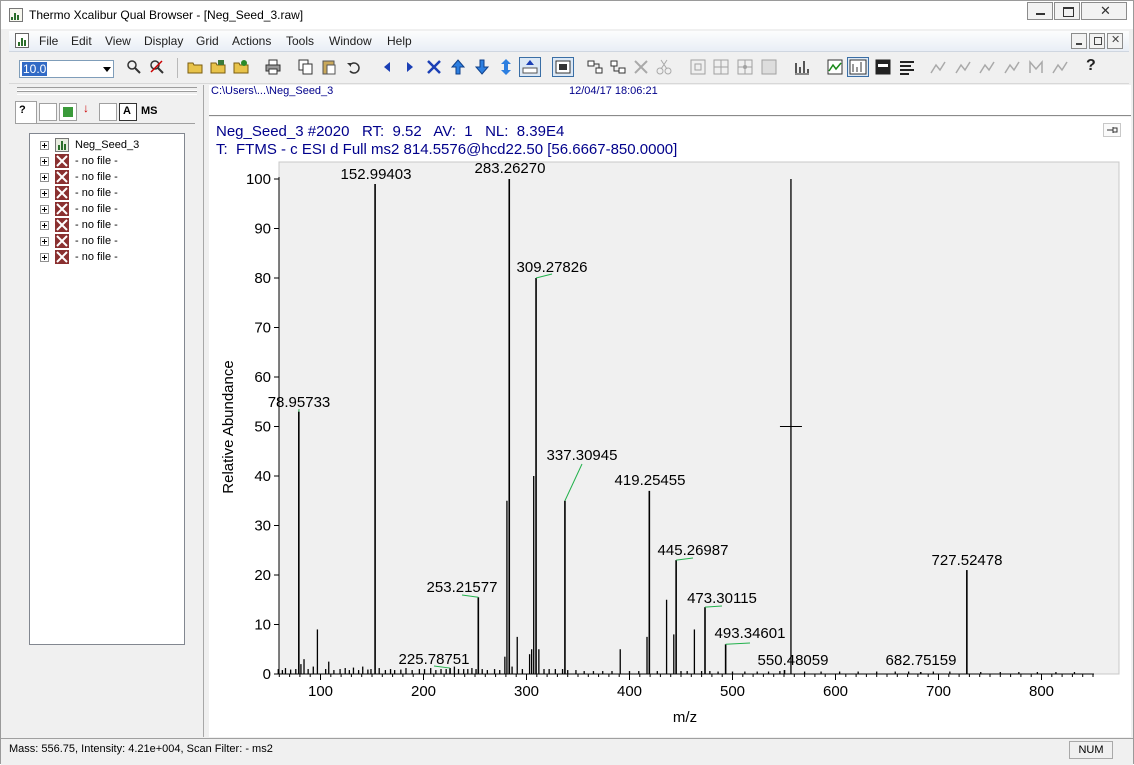  I want to click on menu-tools: Tools, so click(300, 41).